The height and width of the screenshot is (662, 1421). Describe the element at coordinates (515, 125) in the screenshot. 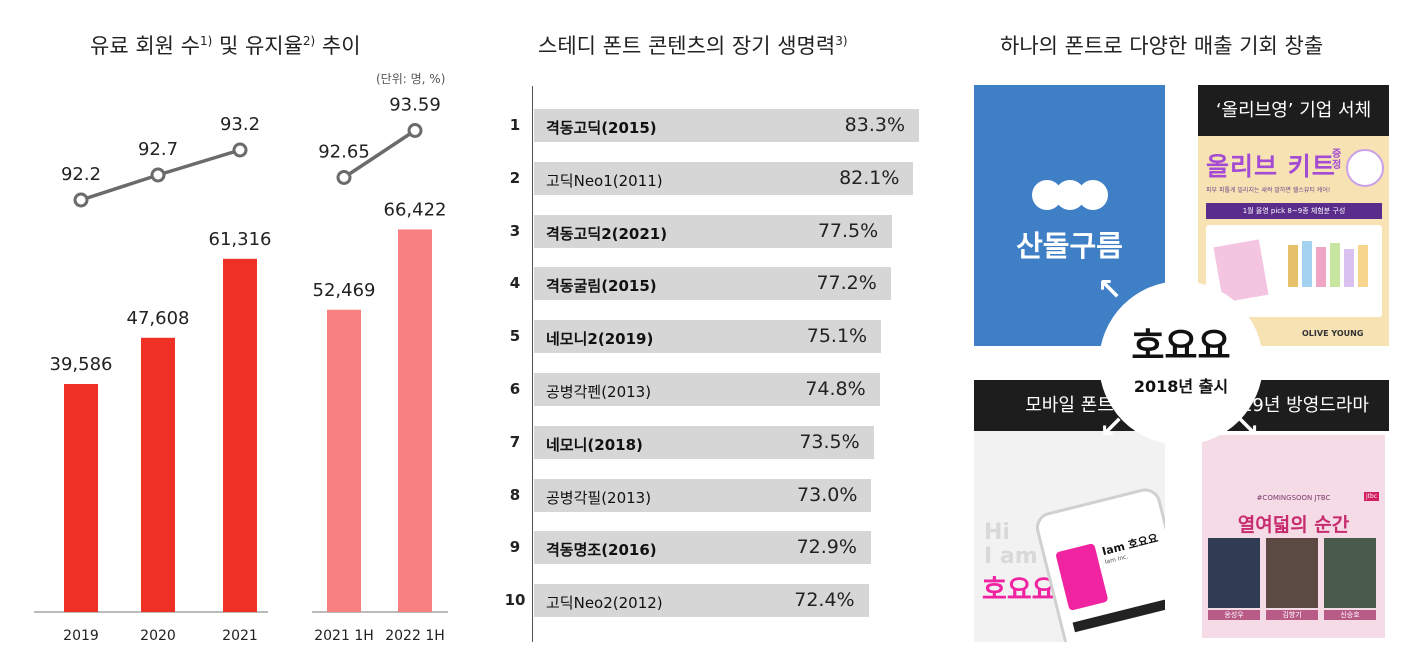

I see `rank-number: 1` at that location.